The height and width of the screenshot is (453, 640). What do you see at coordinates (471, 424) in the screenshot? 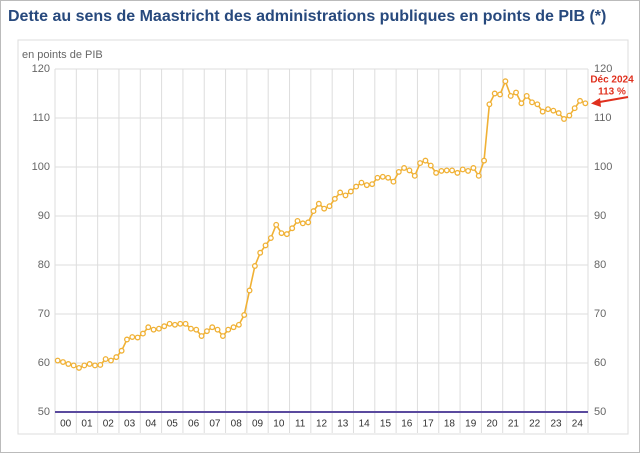
I see `x-tick-label: 19` at bounding box center [471, 424].